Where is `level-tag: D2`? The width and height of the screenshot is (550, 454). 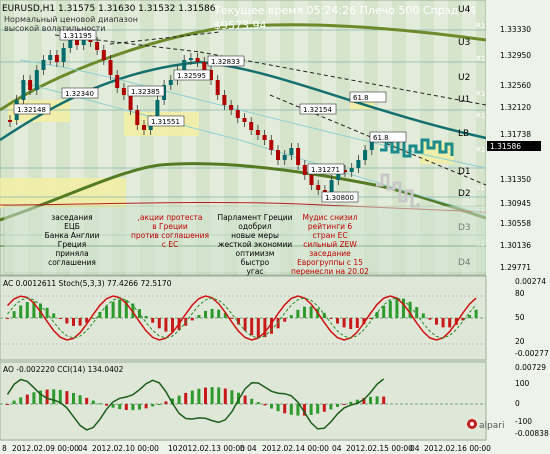 level-tag: D2 is located at coordinates (464, 194).